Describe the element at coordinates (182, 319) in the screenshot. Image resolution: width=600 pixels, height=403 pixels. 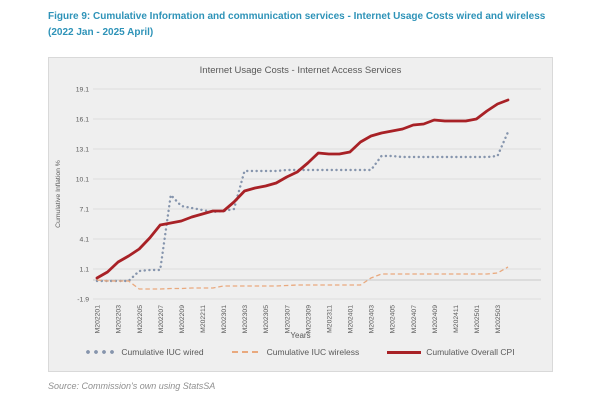
I see `svg-text: M202209` at that location.